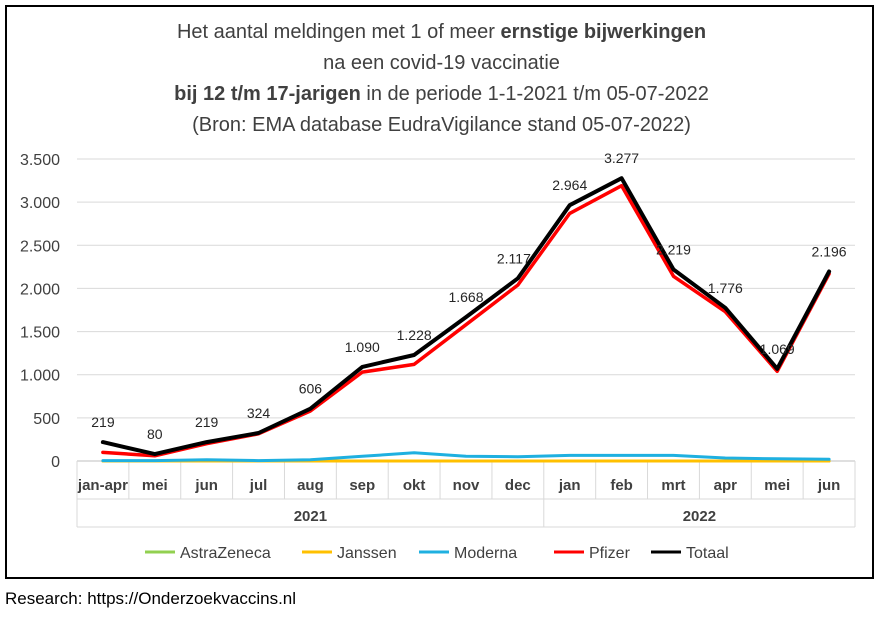 Image resolution: width=883 pixels, height=619 pixels. What do you see at coordinates (40, 246) in the screenshot?
I see `y-tick-label: 2.500` at bounding box center [40, 246].